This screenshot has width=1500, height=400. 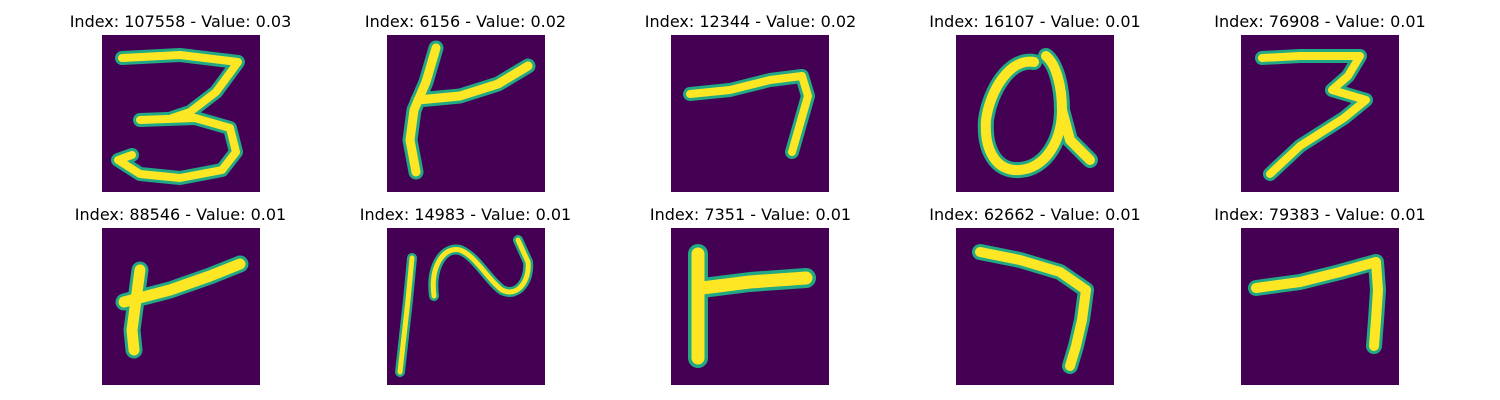 I want to click on panel-title: Index: 79383 - Value: 0.01, so click(x=1319, y=214).